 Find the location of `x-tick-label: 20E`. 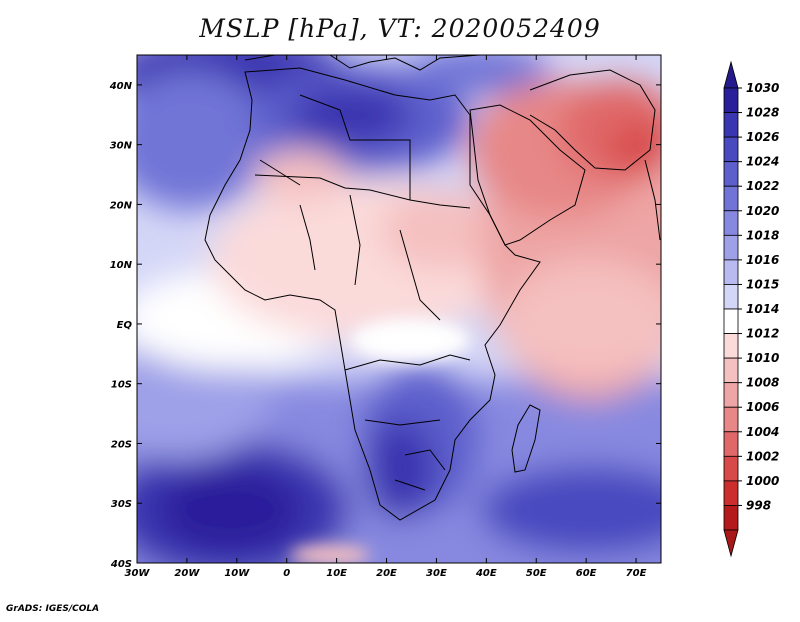

x-tick-label: 20E is located at coordinates (386, 573).